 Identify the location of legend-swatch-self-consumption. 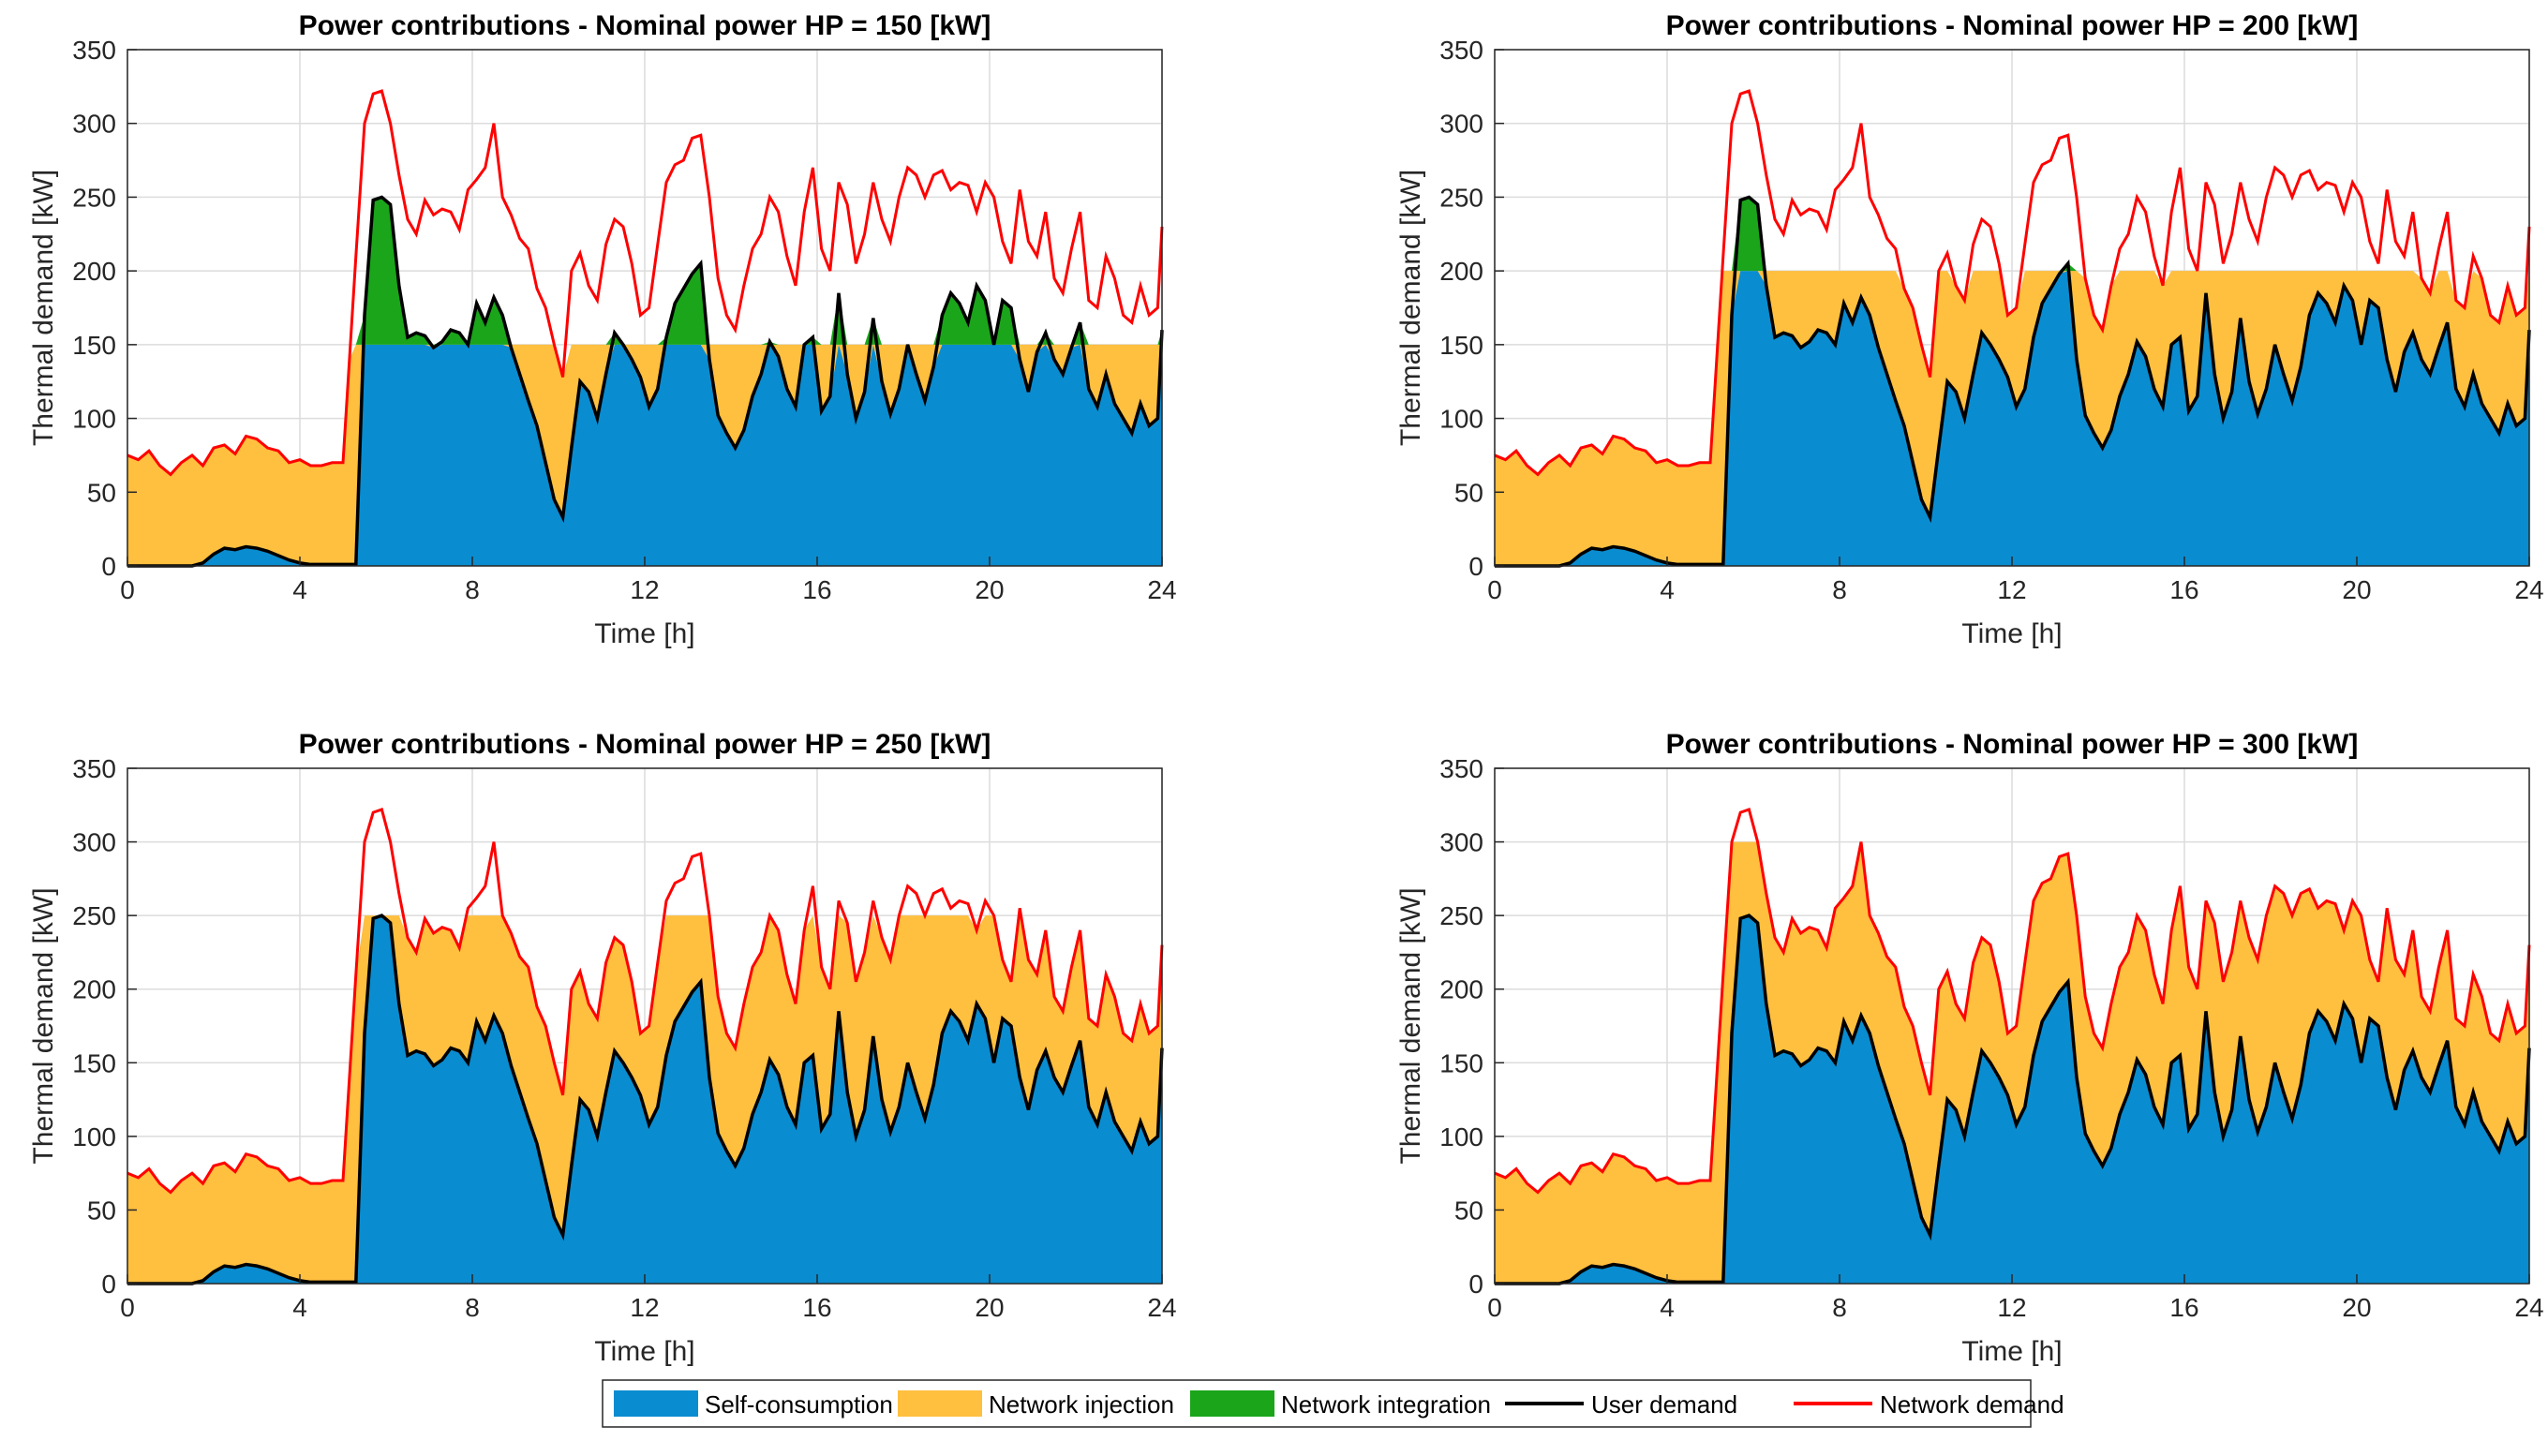
(656, 1403).